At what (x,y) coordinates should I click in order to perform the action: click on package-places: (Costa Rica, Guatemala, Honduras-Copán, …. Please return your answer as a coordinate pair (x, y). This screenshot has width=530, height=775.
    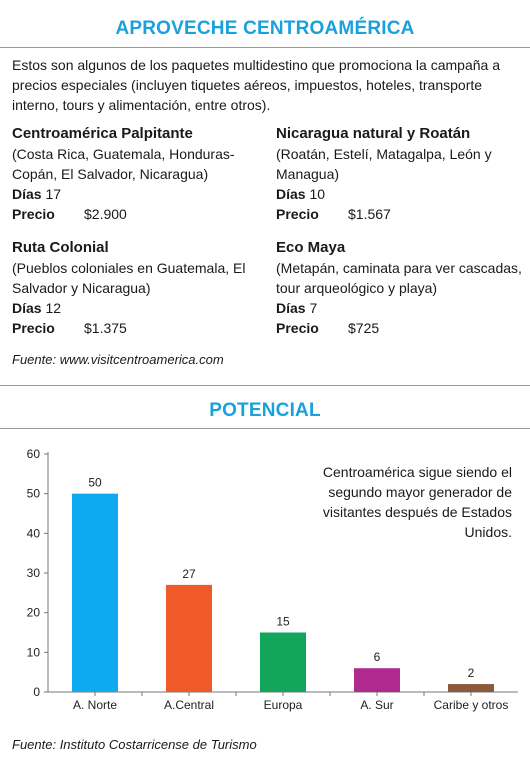
    Looking at the image, I should click on (123, 164).